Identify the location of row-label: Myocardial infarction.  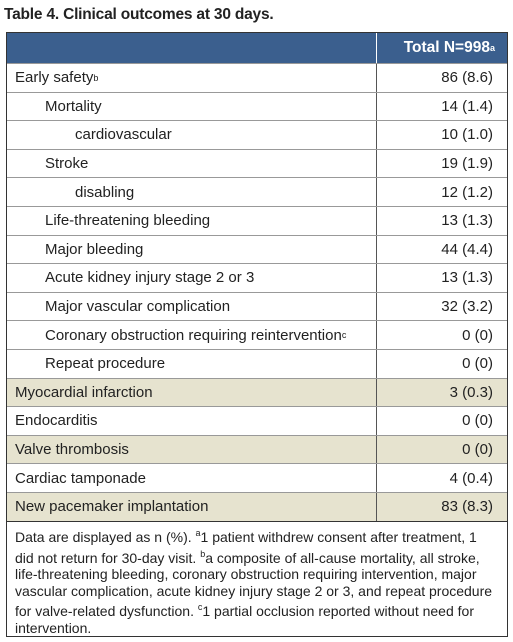
(84, 392).